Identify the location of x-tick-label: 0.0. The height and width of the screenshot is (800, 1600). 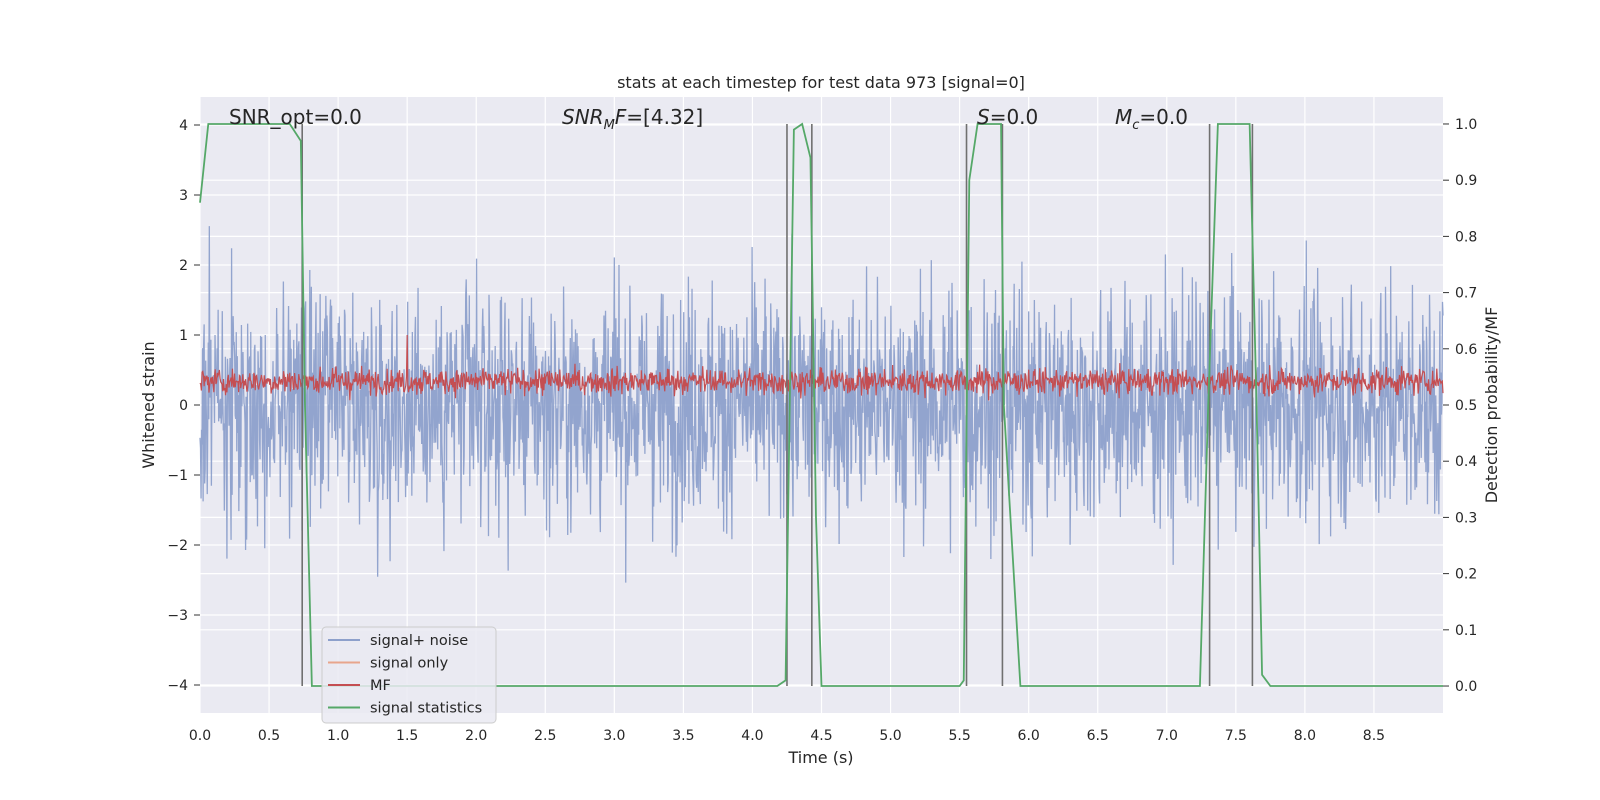
(200, 736).